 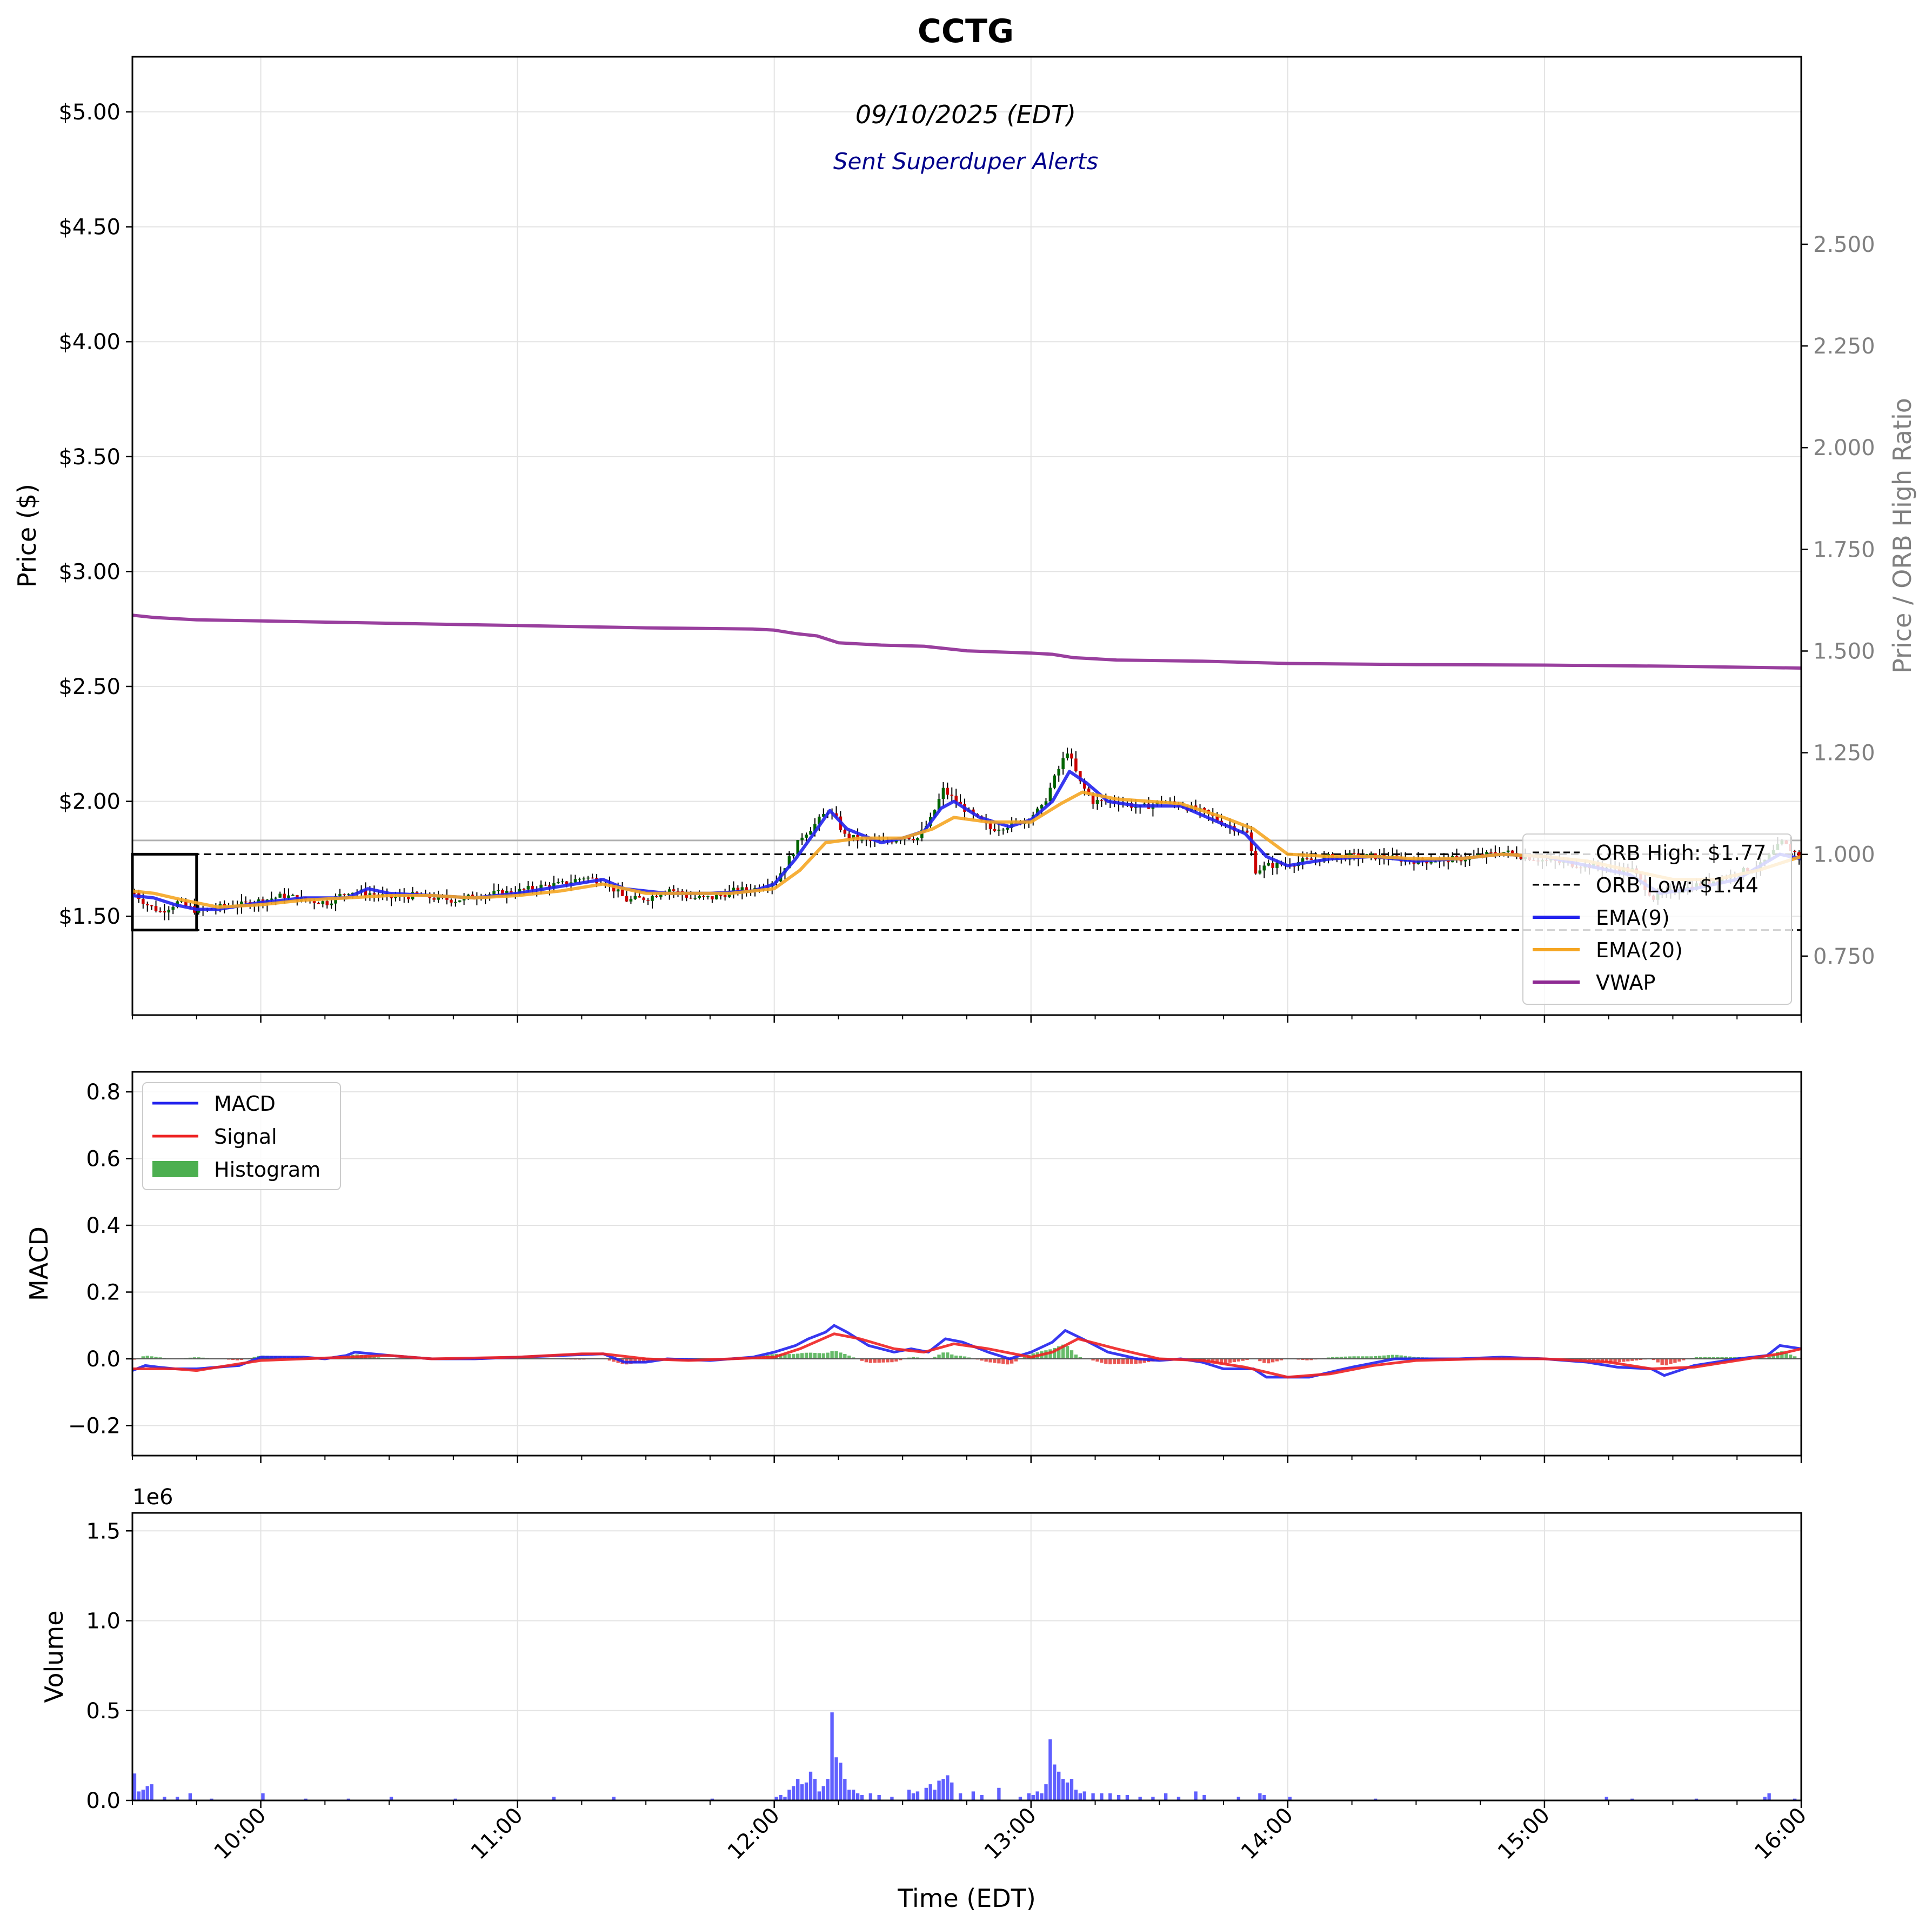 What do you see at coordinates (89, 687) in the screenshot?
I see `y-tick-label: $2.50` at bounding box center [89, 687].